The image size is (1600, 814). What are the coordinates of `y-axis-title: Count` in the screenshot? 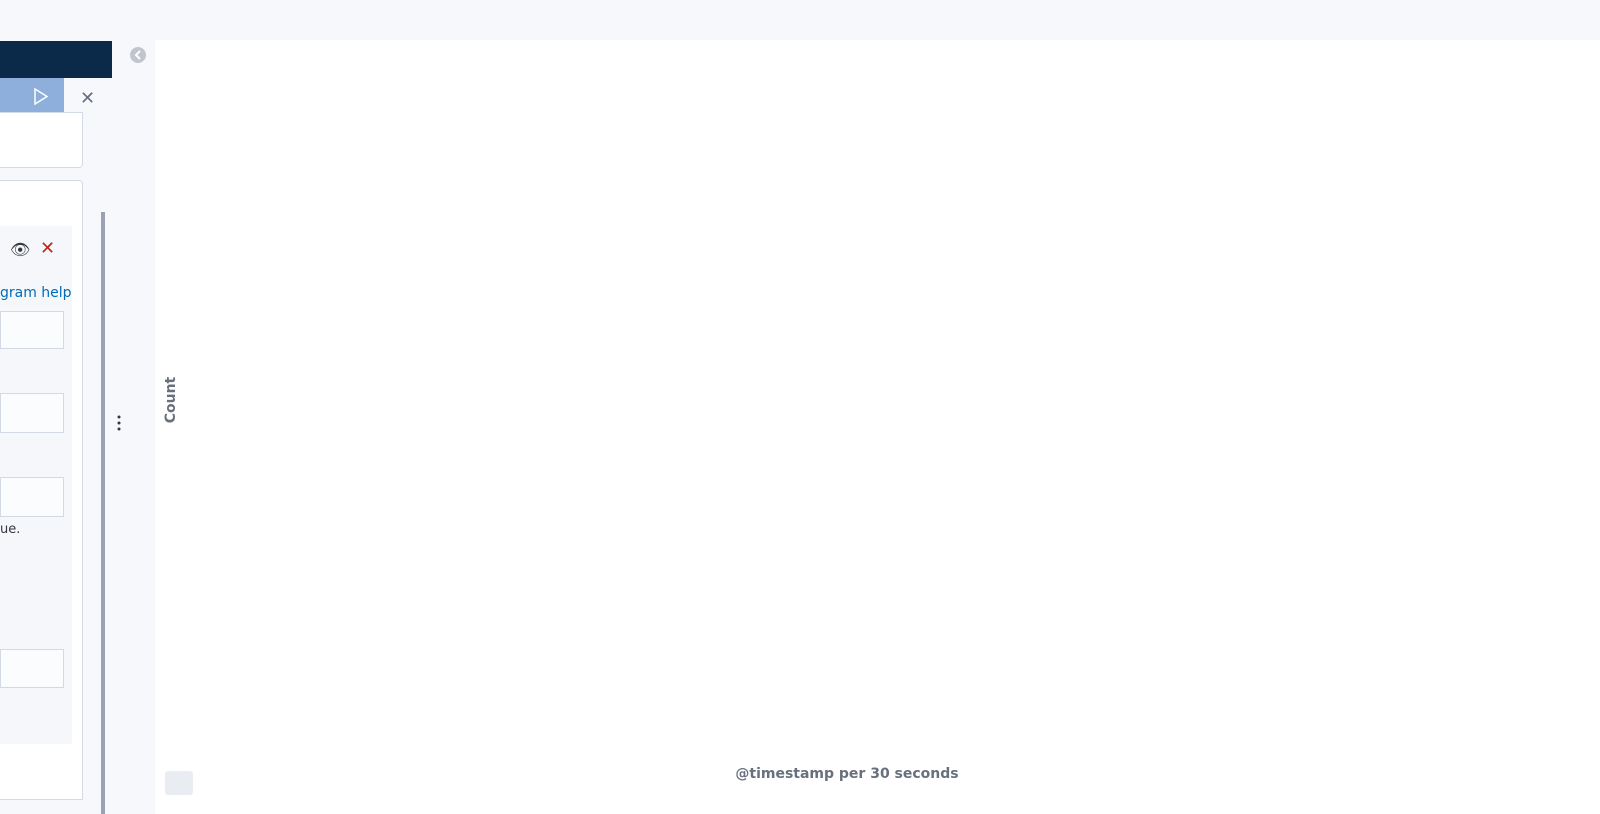 It's located at (171, 399).